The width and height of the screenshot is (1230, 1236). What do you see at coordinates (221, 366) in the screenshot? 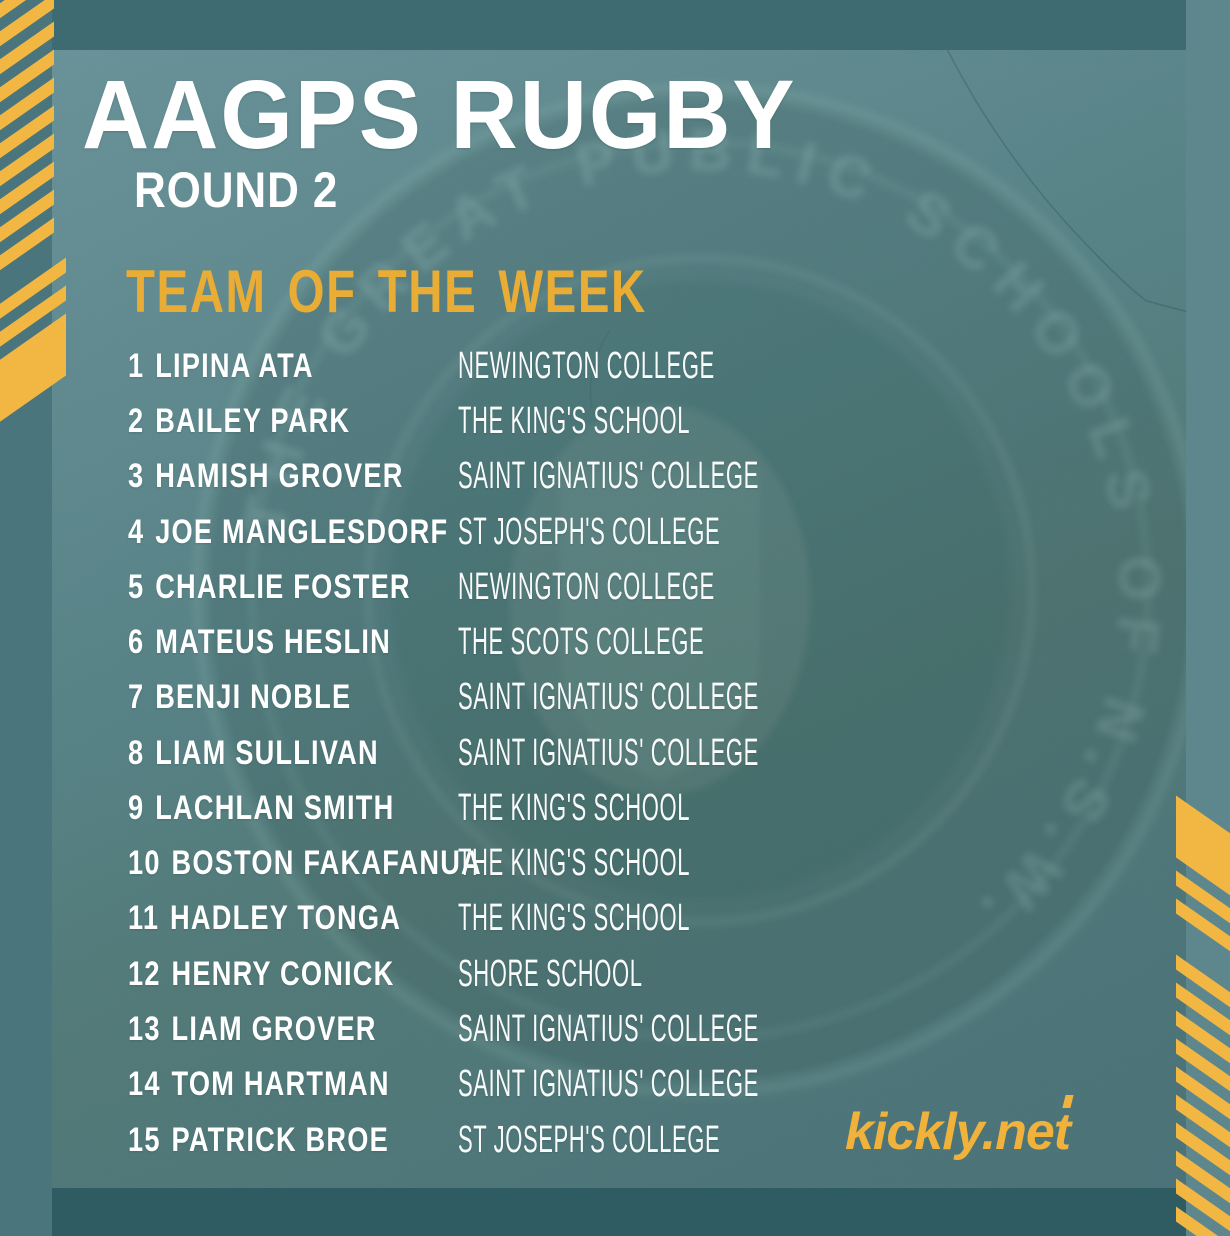
I see `player-name: 1 LIPINA ATA` at bounding box center [221, 366].